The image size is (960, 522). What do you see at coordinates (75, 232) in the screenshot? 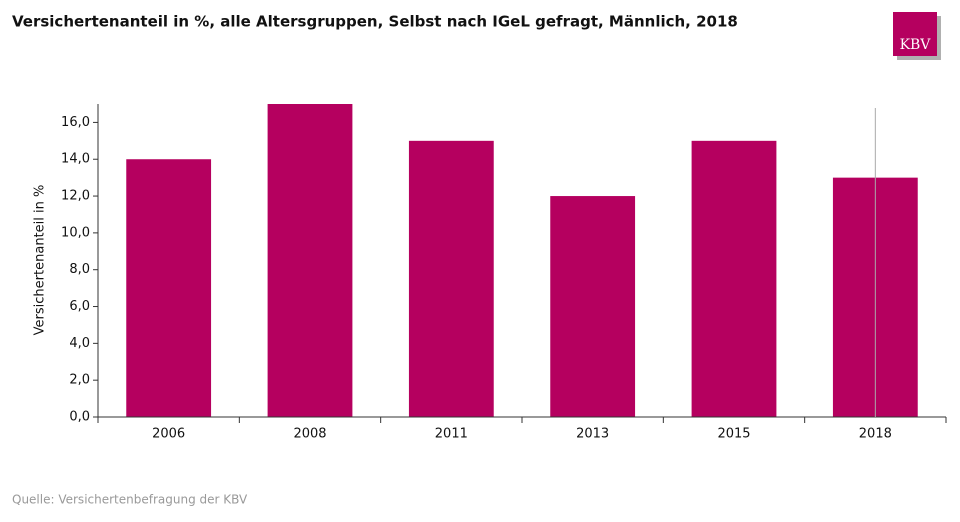
I see `y-tick-label: 10,0` at bounding box center [75, 232].